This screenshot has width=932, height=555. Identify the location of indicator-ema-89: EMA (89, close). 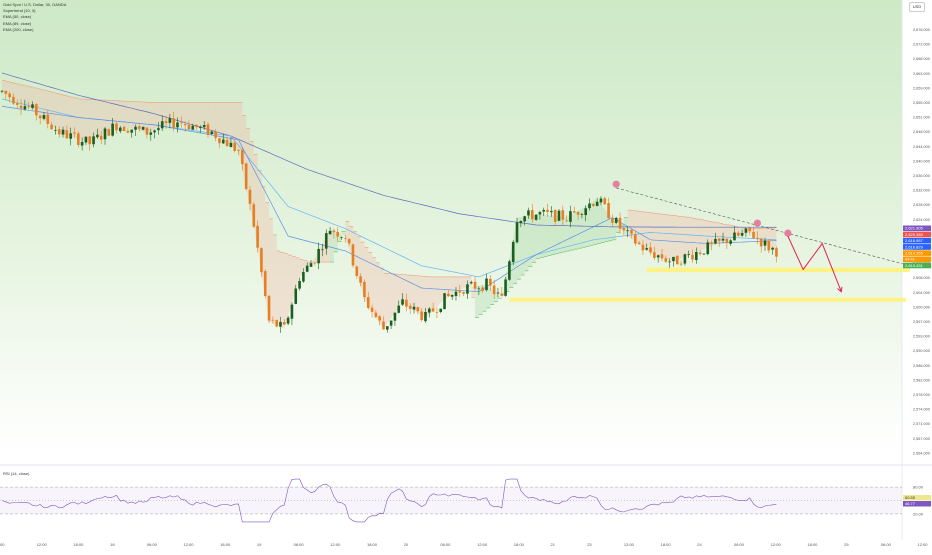
(17, 23).